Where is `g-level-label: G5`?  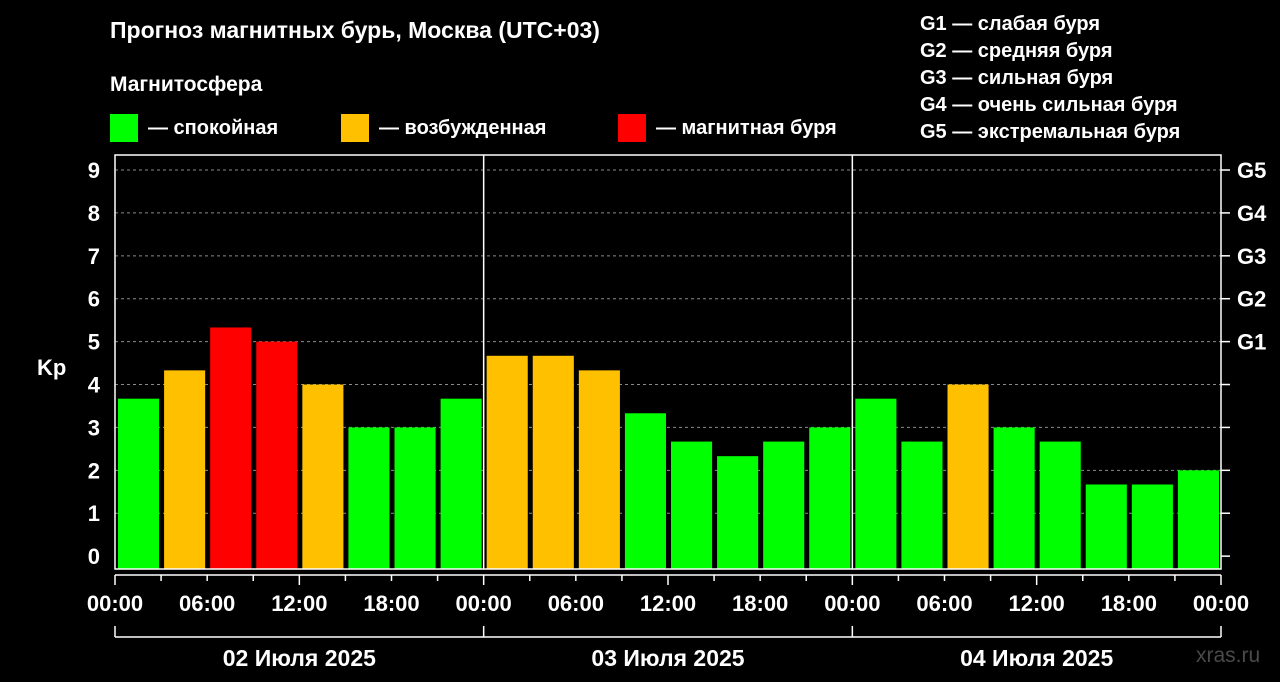 g-level-label: G5 is located at coordinates (1251, 170).